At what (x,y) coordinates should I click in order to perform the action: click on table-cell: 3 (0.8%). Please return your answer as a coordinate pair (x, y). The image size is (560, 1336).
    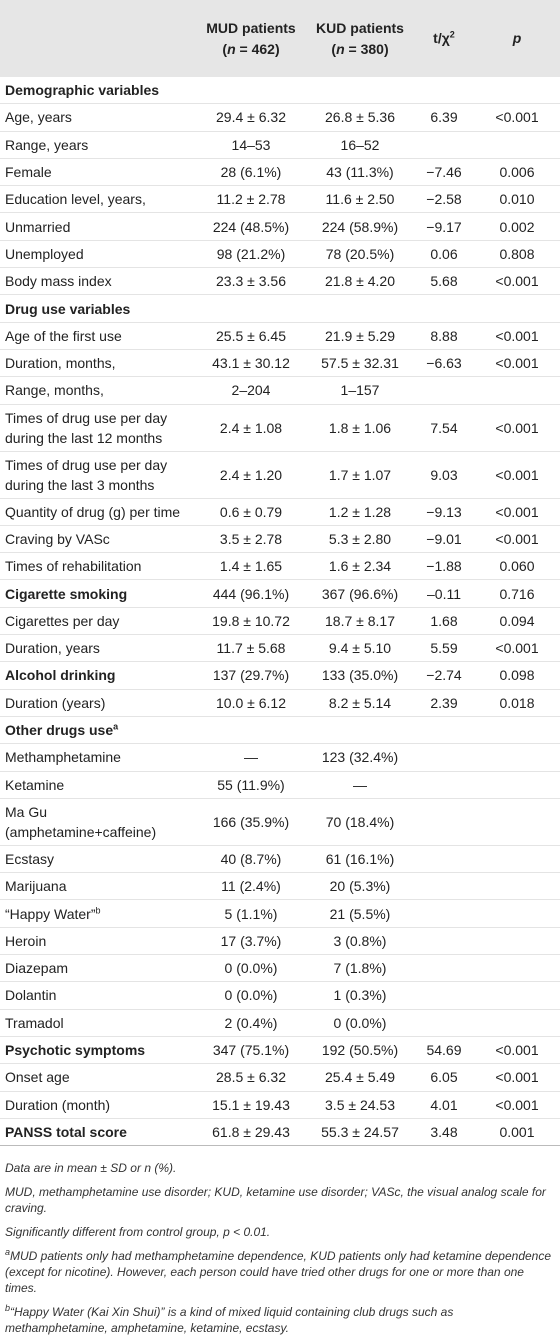
    Looking at the image, I should click on (360, 941).